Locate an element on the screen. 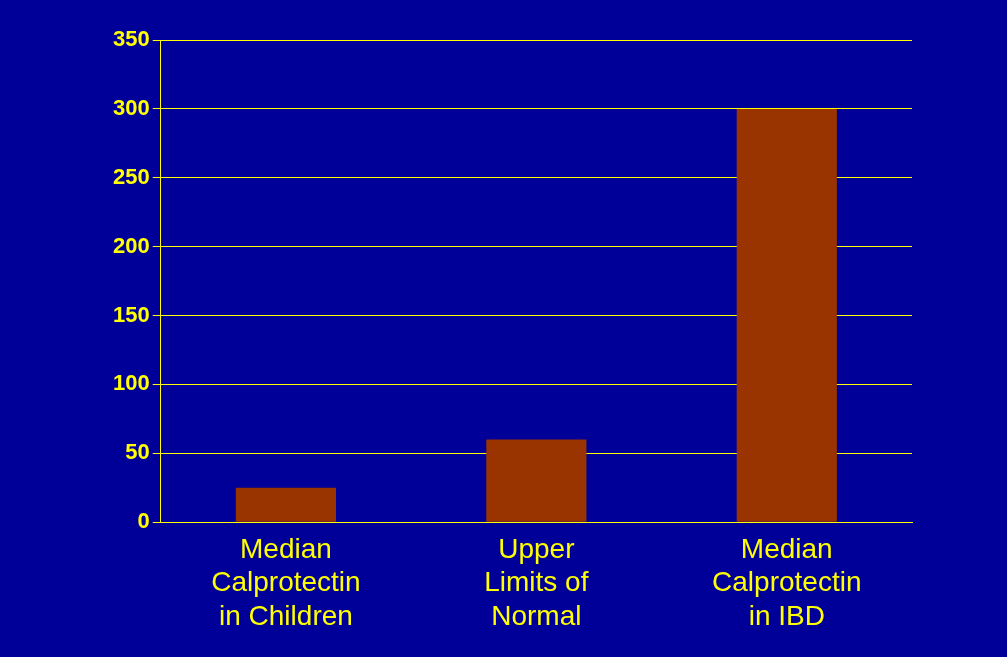 Image resolution: width=1007 pixels, height=657 pixels. x-tick-label: Median Calprotectin in IBD is located at coordinates (787, 581).